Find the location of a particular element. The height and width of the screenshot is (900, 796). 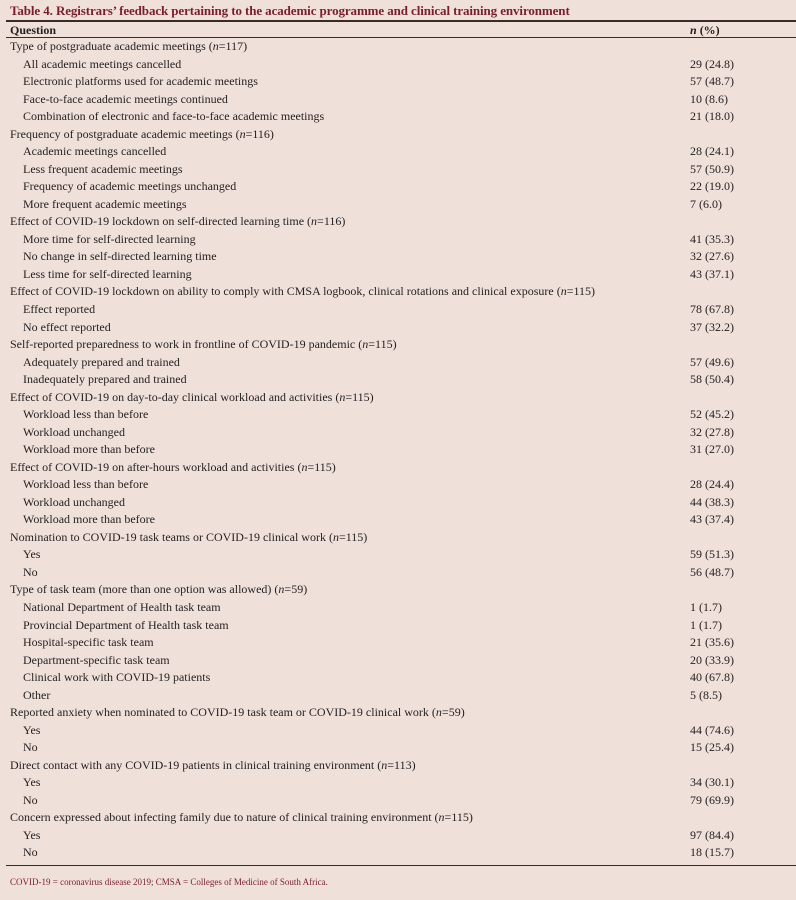

row-value: 40 (67.8) is located at coordinates (712, 677).